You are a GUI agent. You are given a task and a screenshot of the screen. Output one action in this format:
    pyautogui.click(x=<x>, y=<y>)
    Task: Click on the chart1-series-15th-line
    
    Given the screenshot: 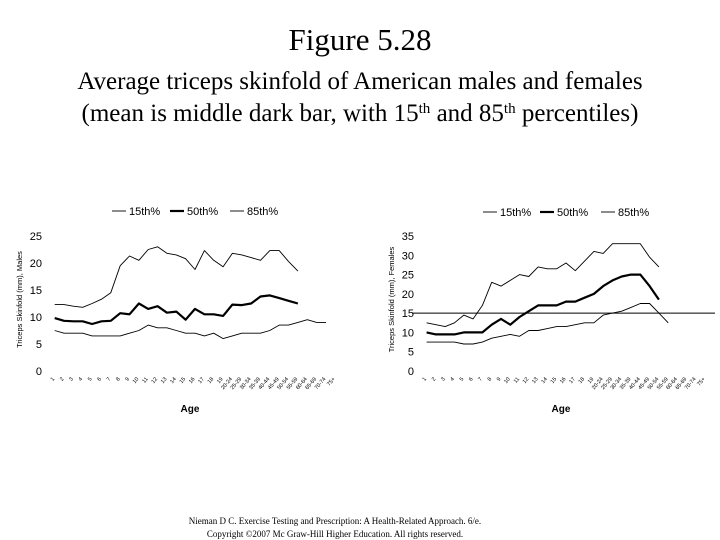 What is the action you would take?
    pyautogui.click(x=190, y=329)
    